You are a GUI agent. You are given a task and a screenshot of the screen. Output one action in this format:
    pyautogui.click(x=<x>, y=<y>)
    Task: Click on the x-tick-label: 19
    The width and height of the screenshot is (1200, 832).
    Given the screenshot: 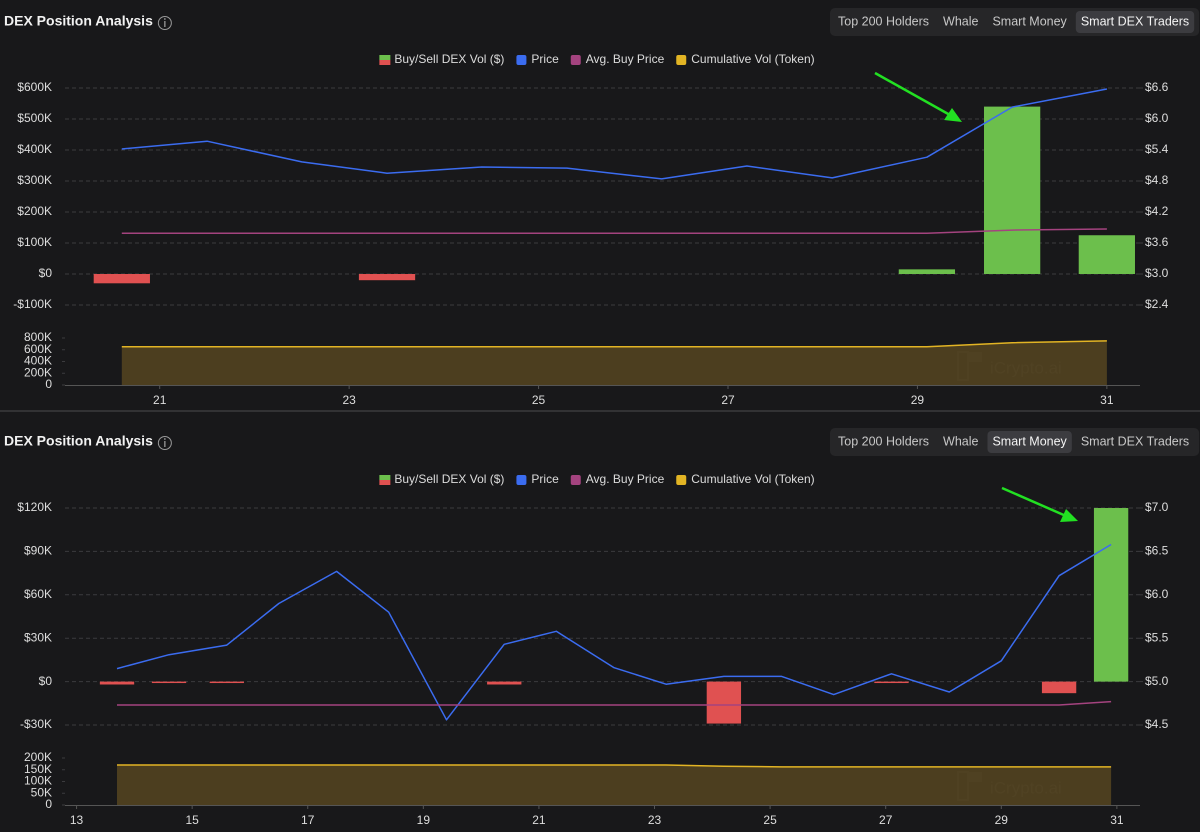 What is the action you would take?
    pyautogui.click(x=424, y=820)
    